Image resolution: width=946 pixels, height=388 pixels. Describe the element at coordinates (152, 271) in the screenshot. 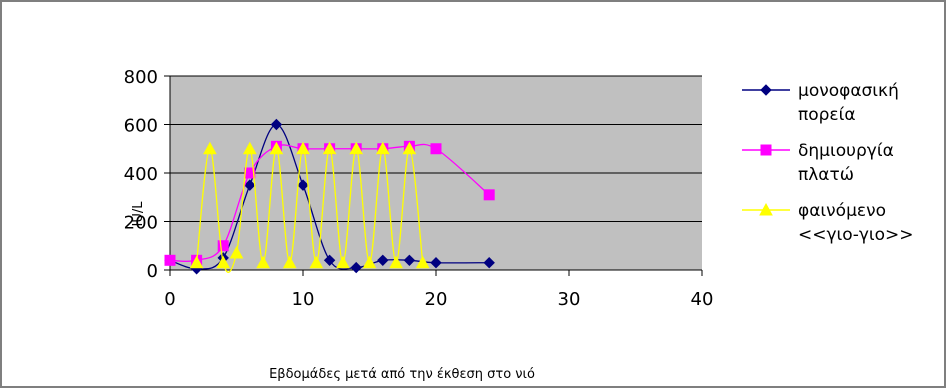

I see `y-tick-label-0: 0` at that location.